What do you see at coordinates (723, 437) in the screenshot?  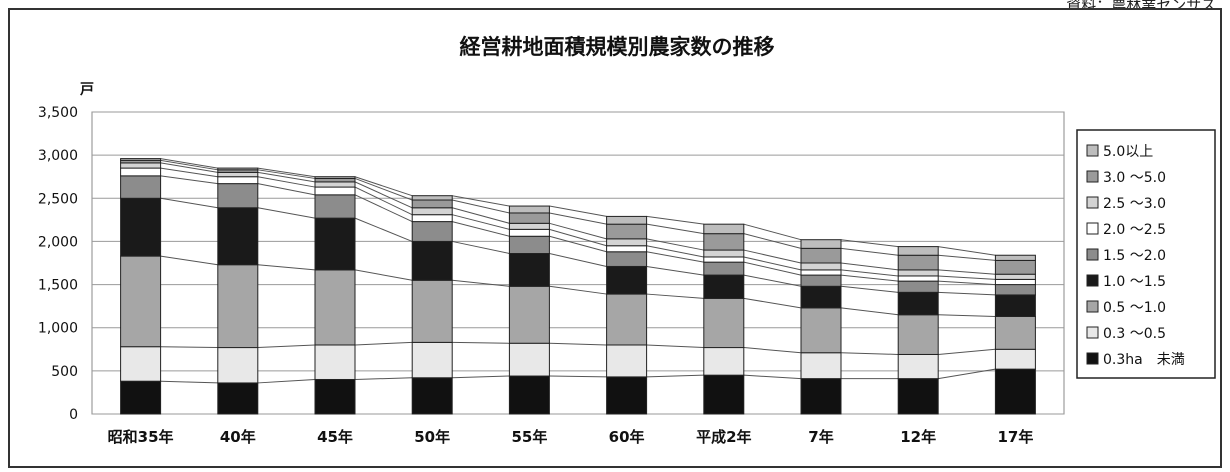 I see `x-tick-label: 平成2年` at bounding box center [723, 437].